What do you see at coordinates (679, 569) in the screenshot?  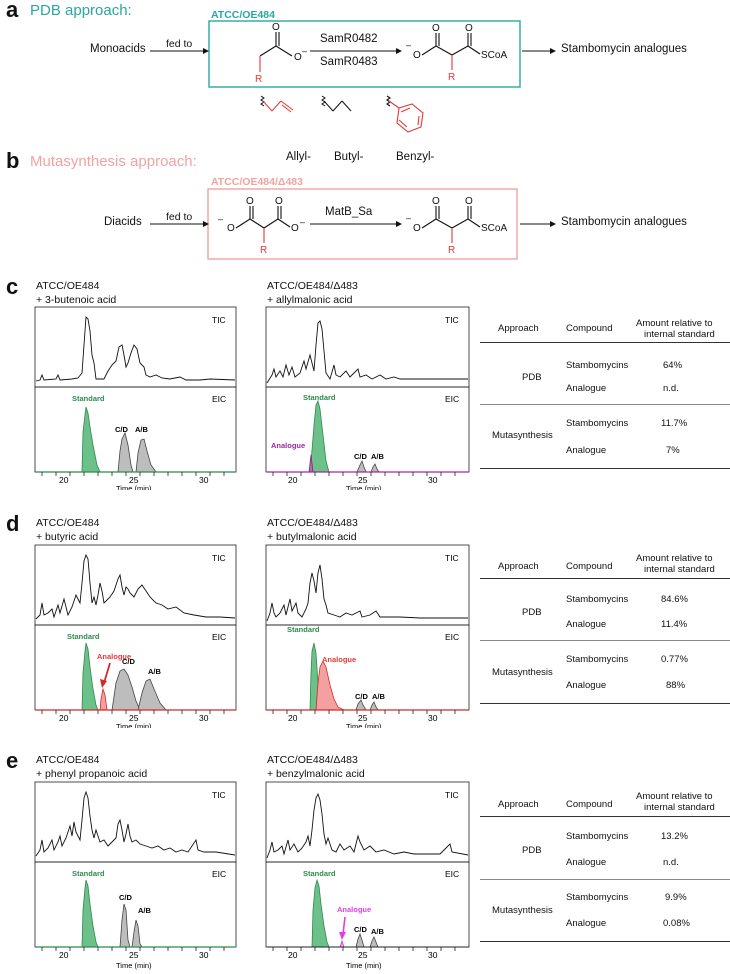 I see `table-d-header-amount2: internal standard` at bounding box center [679, 569].